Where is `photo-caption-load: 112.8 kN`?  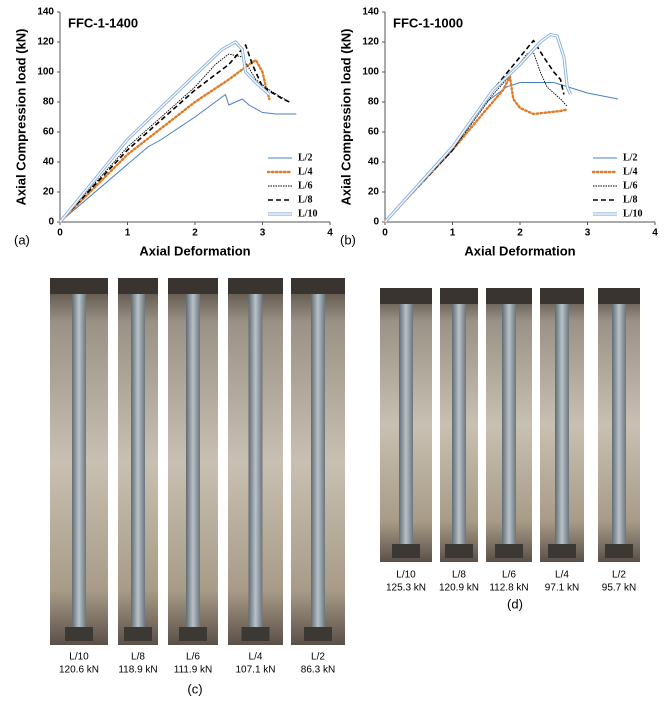
photo-caption-load: 112.8 kN is located at coordinates (508, 588).